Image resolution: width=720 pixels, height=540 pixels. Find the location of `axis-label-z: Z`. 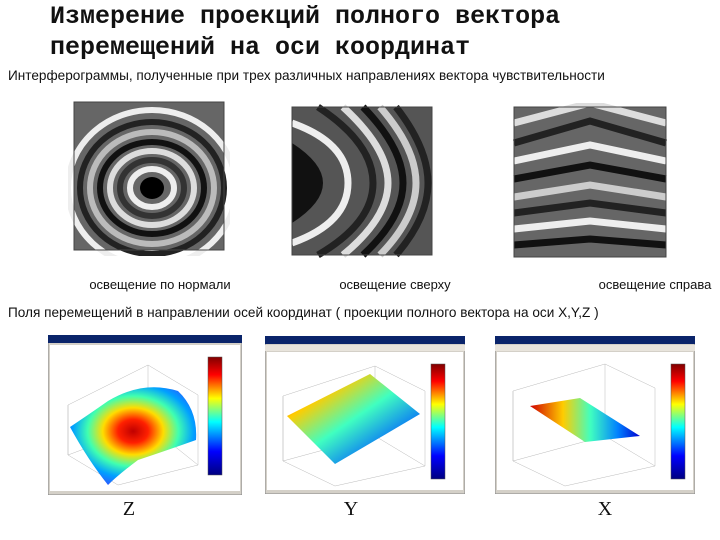

axis-label-z: Z is located at coordinates (129, 509).